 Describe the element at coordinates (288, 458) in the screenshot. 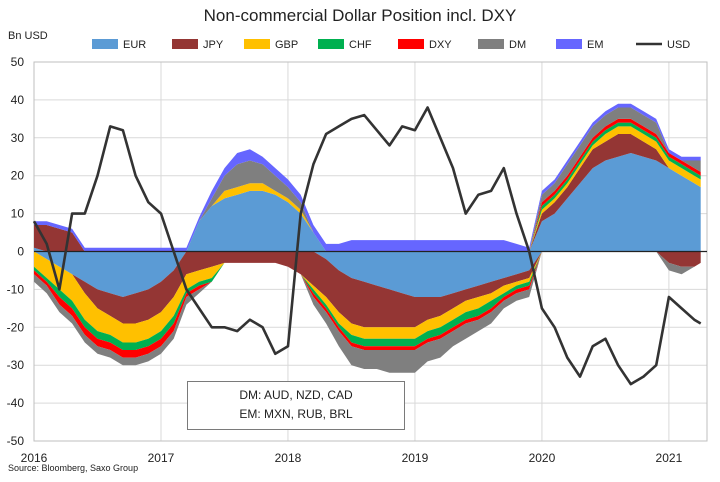

I see `x-tick-label: 2018` at that location.